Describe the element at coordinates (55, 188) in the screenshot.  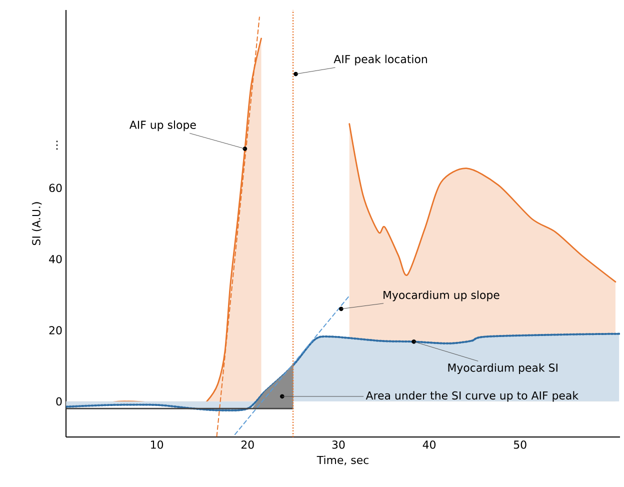
I see `y-tick-label: 60` at that location.